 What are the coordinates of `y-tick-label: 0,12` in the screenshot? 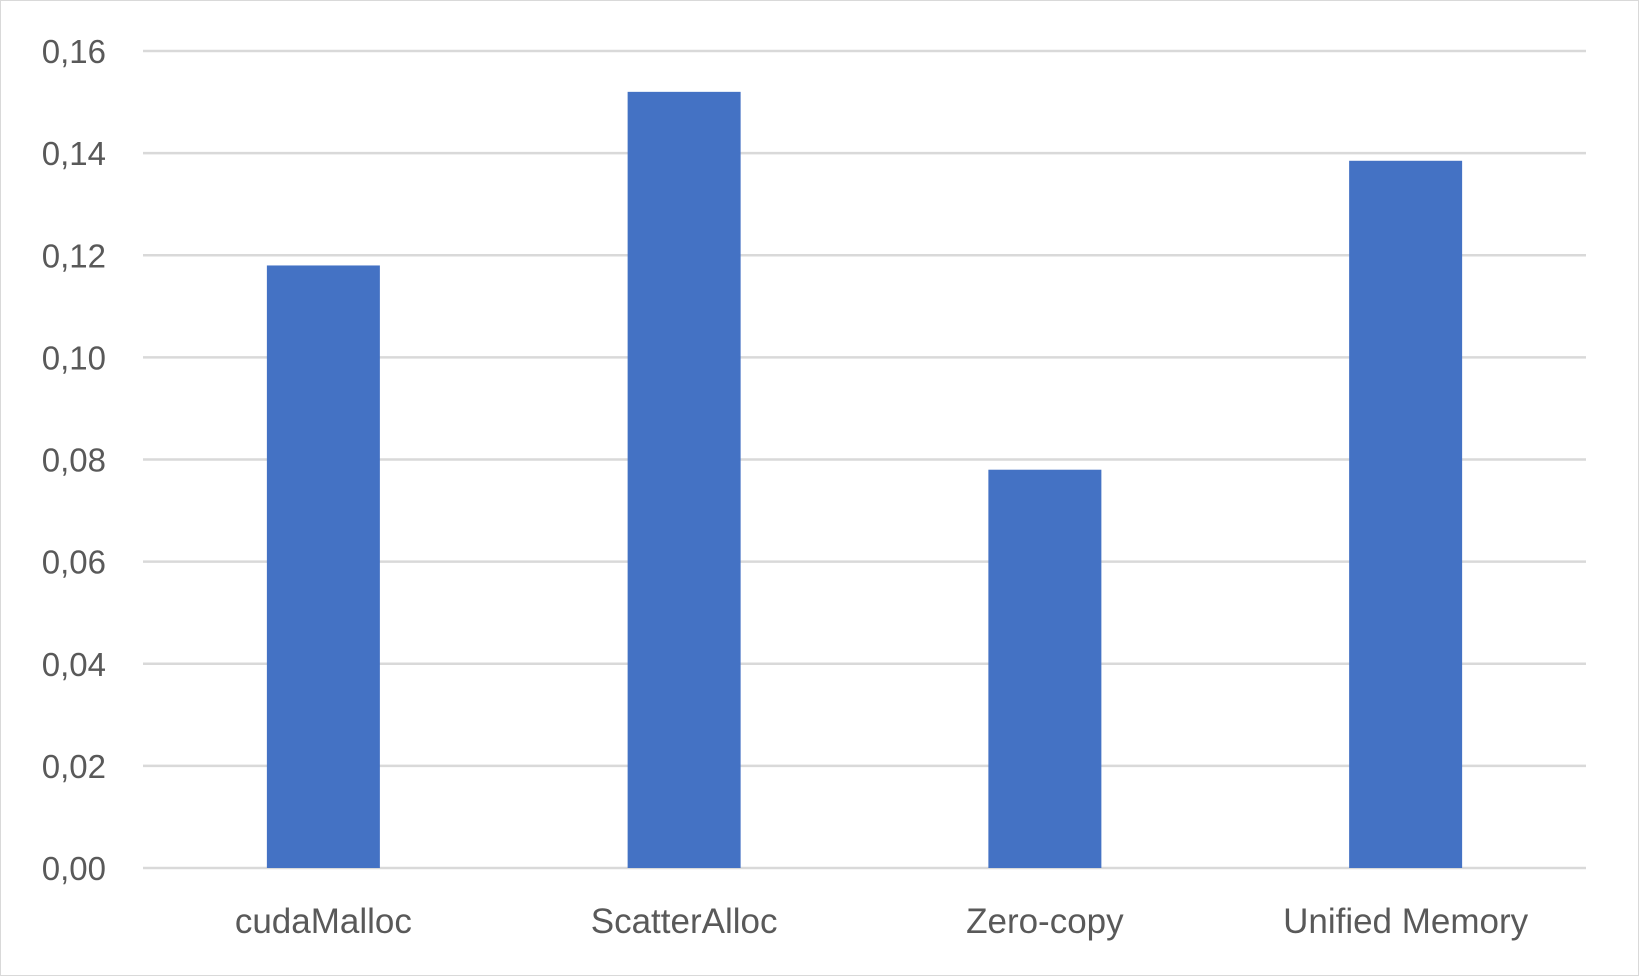 It's located at (74, 255).